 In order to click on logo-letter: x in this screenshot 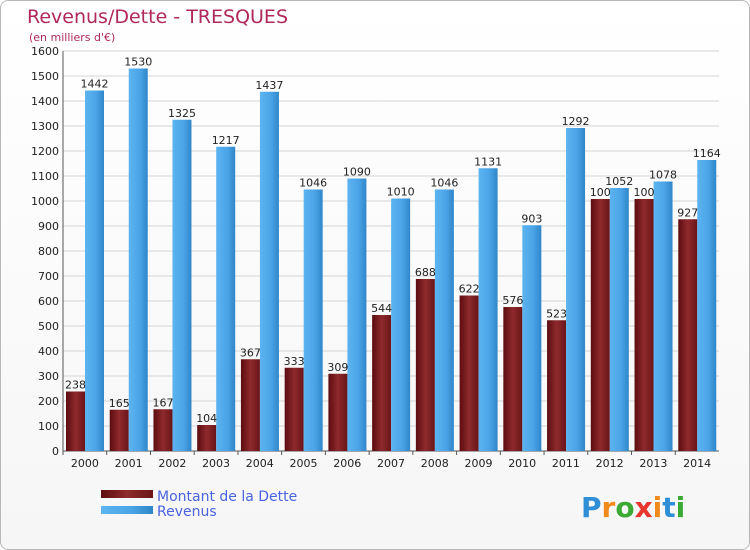, I will do `click(644, 507)`.